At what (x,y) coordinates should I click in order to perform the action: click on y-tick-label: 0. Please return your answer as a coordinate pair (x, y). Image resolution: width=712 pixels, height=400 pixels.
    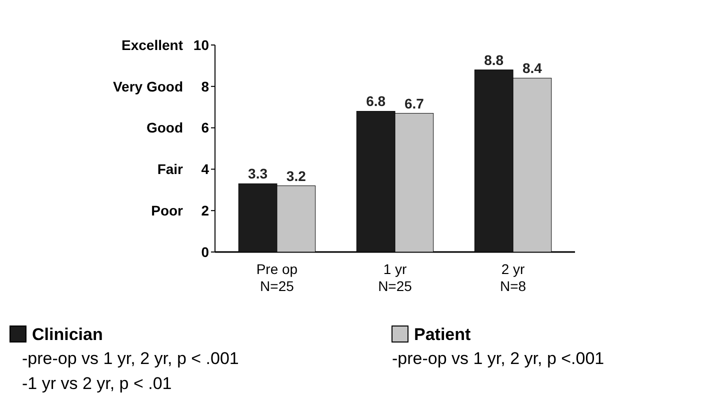
    Looking at the image, I should click on (205, 252).